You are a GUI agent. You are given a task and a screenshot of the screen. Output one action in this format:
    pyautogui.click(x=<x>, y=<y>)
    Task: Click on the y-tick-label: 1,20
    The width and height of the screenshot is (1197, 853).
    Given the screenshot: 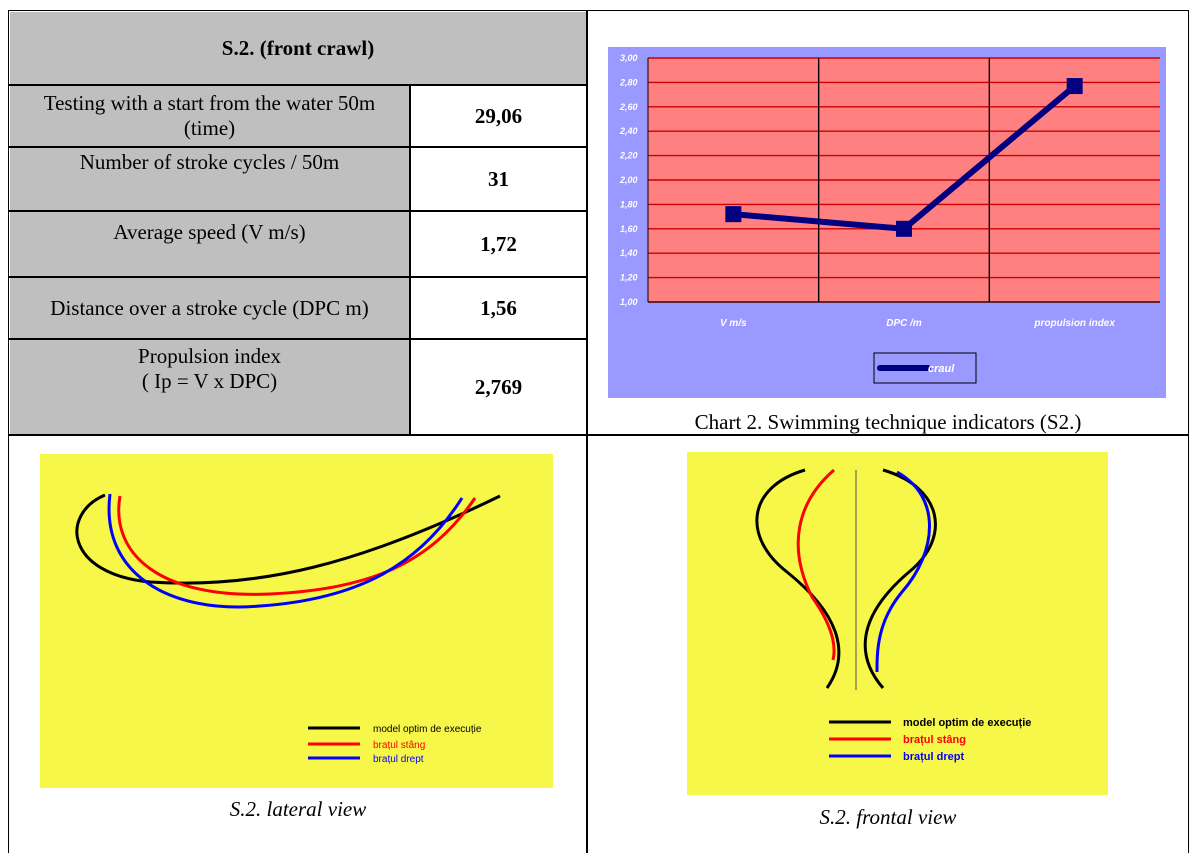 What is the action you would take?
    pyautogui.click(x=629, y=278)
    